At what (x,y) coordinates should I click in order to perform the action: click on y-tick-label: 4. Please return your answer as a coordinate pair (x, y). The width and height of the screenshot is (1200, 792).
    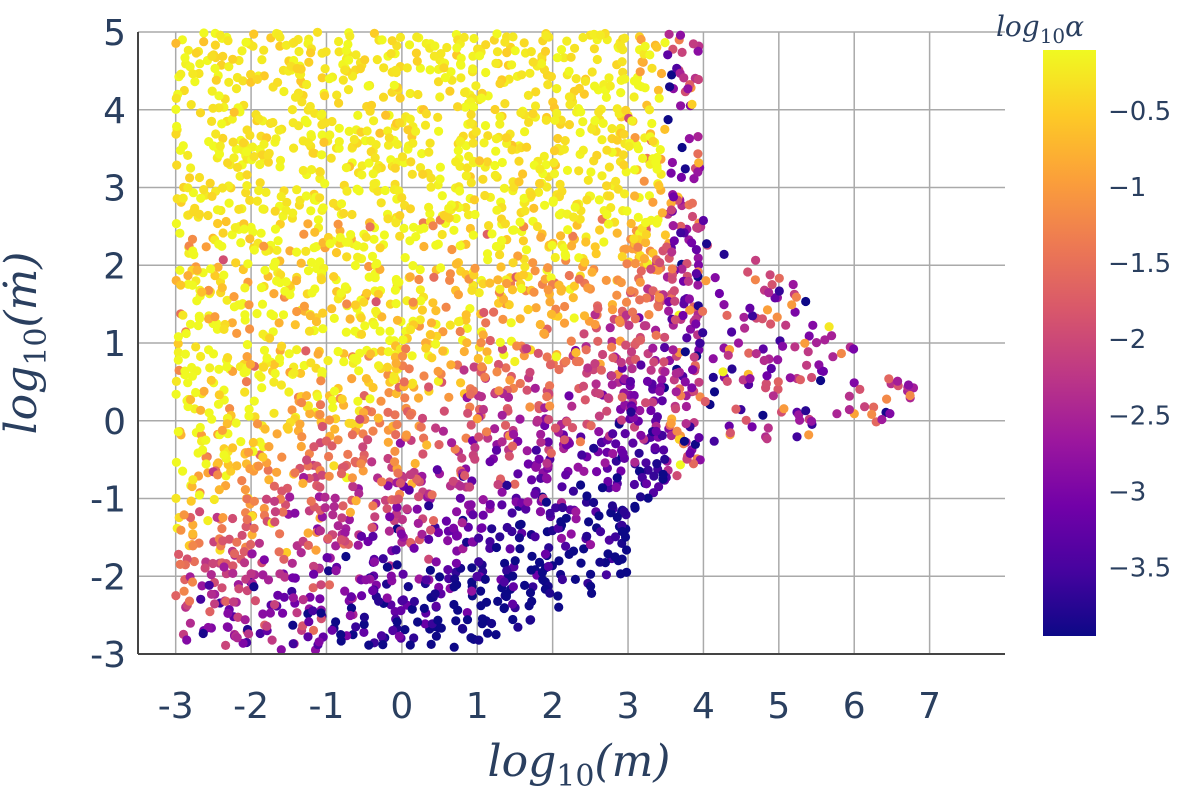
    Looking at the image, I should click on (114, 111).